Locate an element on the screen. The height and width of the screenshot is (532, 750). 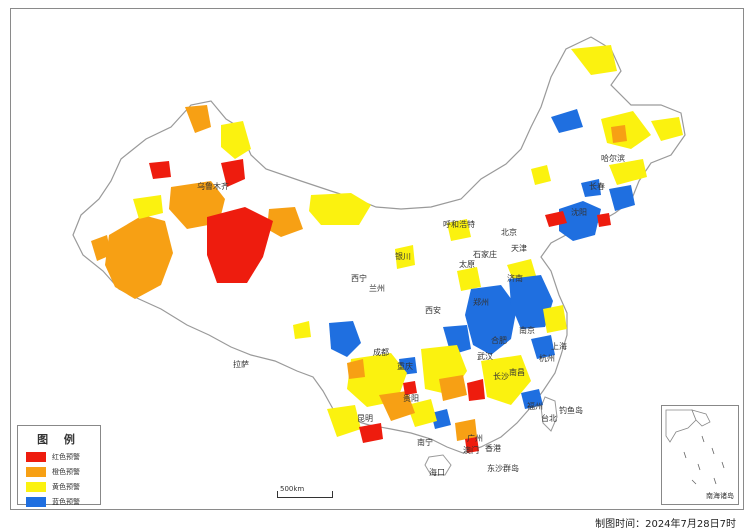
inset-map is located at coordinates (695, 447).